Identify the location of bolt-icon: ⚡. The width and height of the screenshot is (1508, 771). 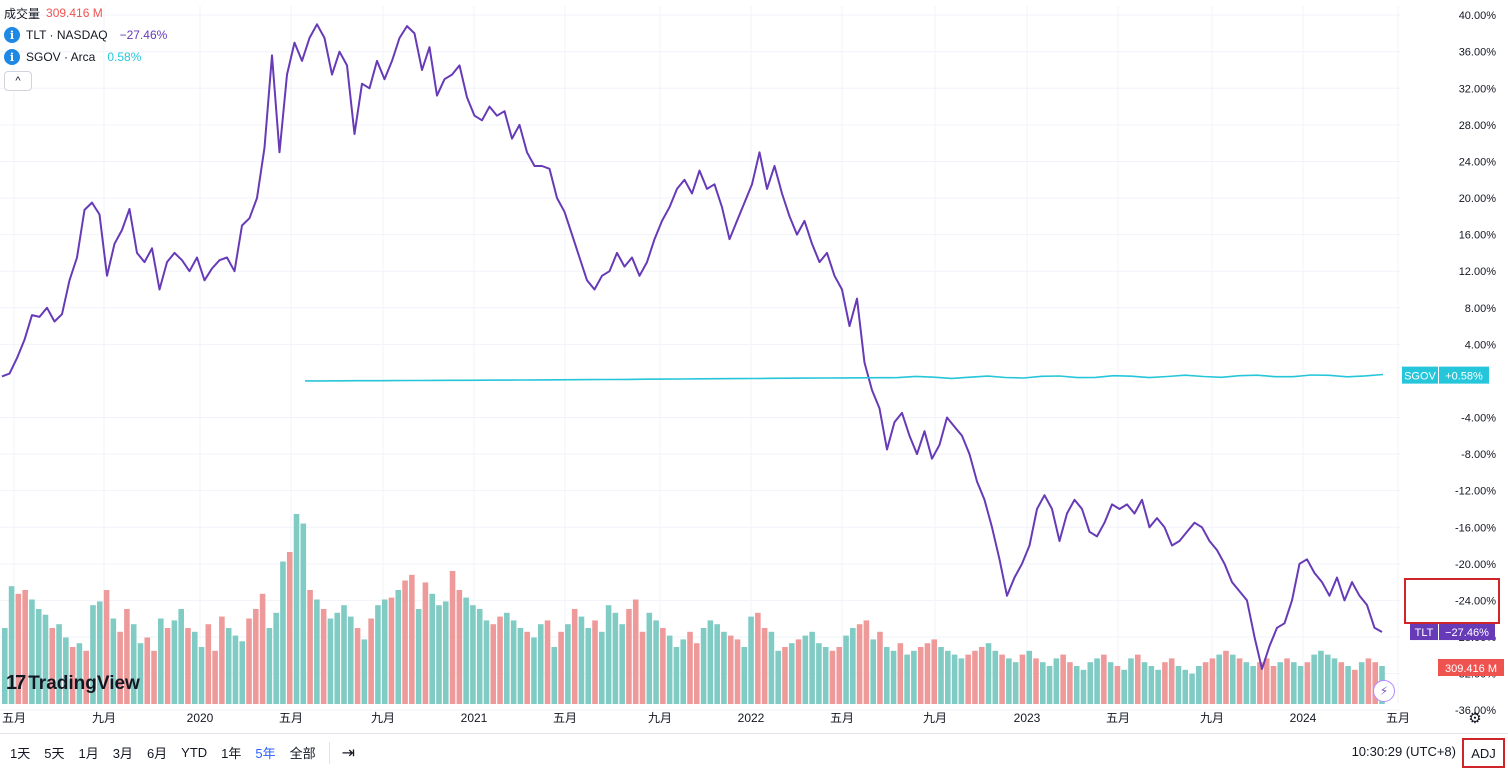
(1384, 691).